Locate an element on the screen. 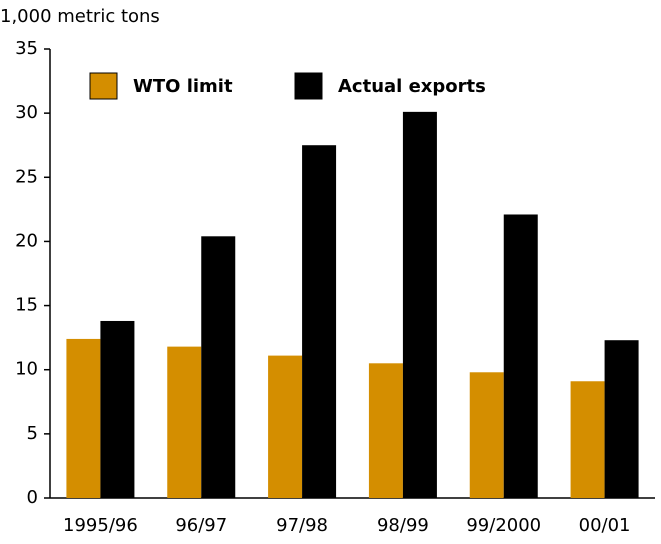 The width and height of the screenshot is (661, 544). y-tick-label: 30 is located at coordinates (26, 112).